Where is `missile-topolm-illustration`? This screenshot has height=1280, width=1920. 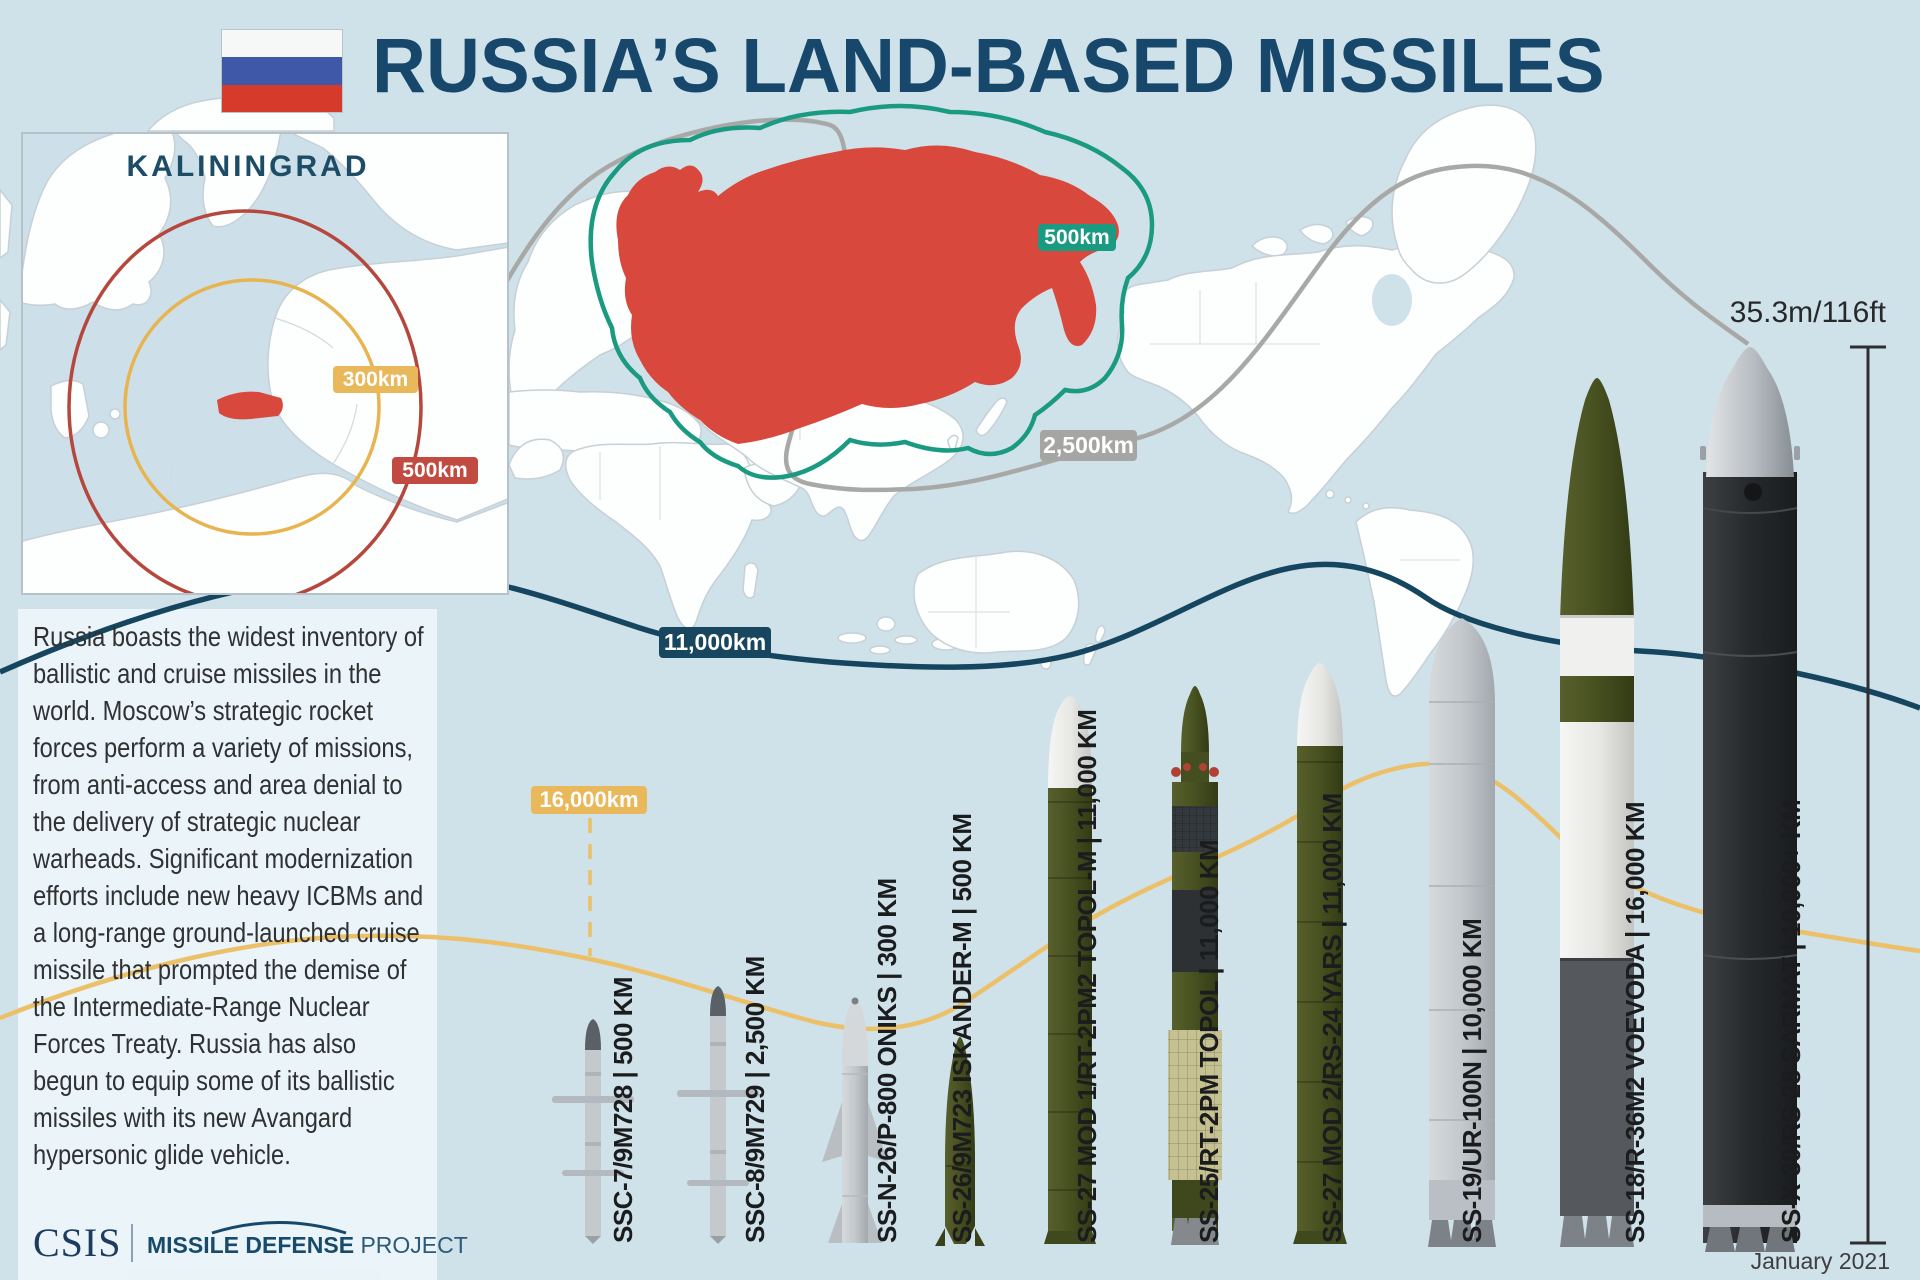
missile-topolm-illustration is located at coordinates (1070, 970).